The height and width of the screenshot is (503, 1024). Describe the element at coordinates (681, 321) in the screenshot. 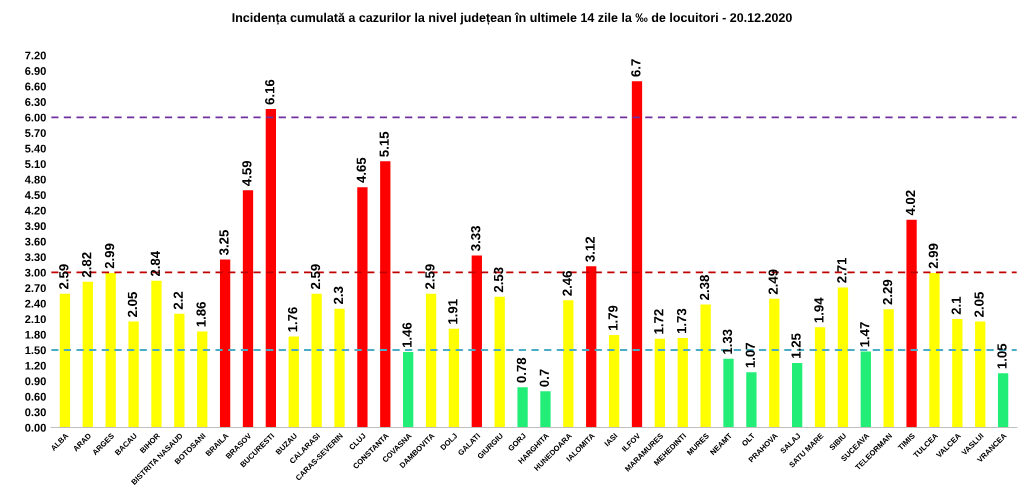

I see `data-label: 1.73` at that location.